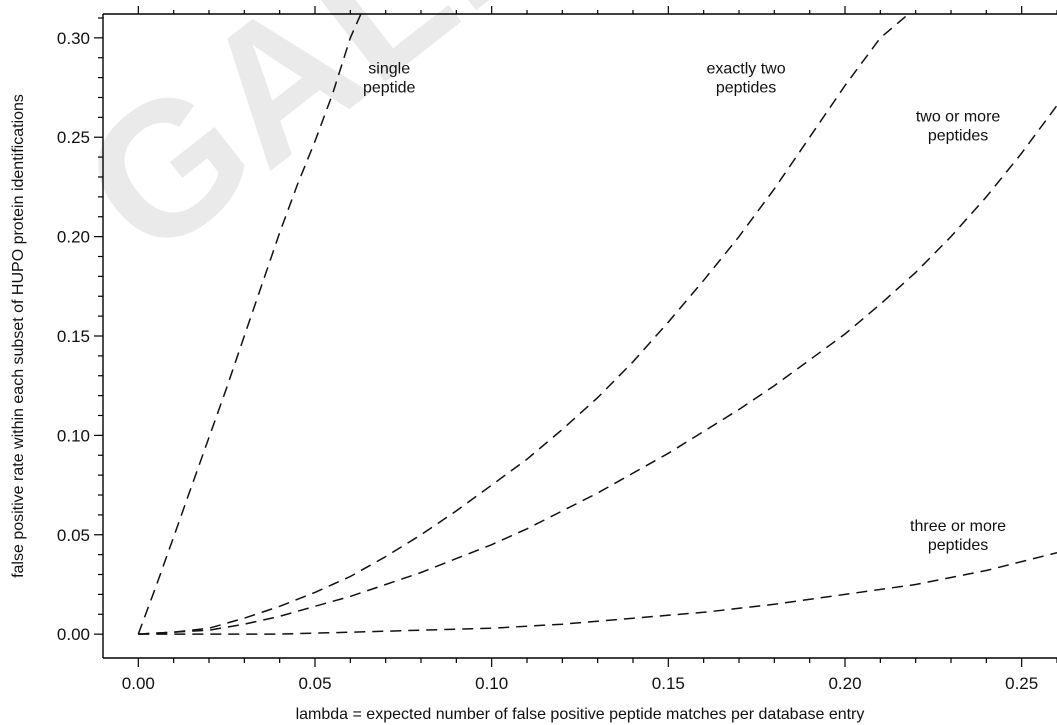 This screenshot has height=725, width=1057. What do you see at coordinates (745, 69) in the screenshot?
I see `series-annotation-2: exactly two` at bounding box center [745, 69].